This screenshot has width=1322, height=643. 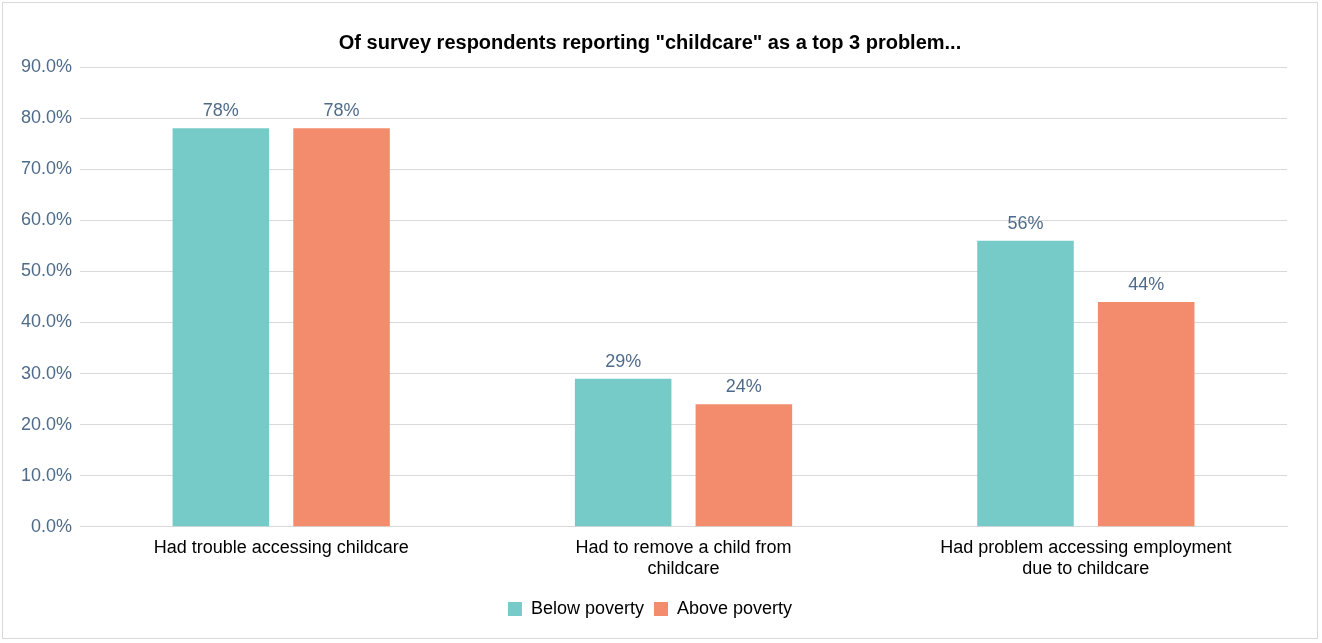 I want to click on y-tick-label: 50.0%, so click(x=46, y=270).